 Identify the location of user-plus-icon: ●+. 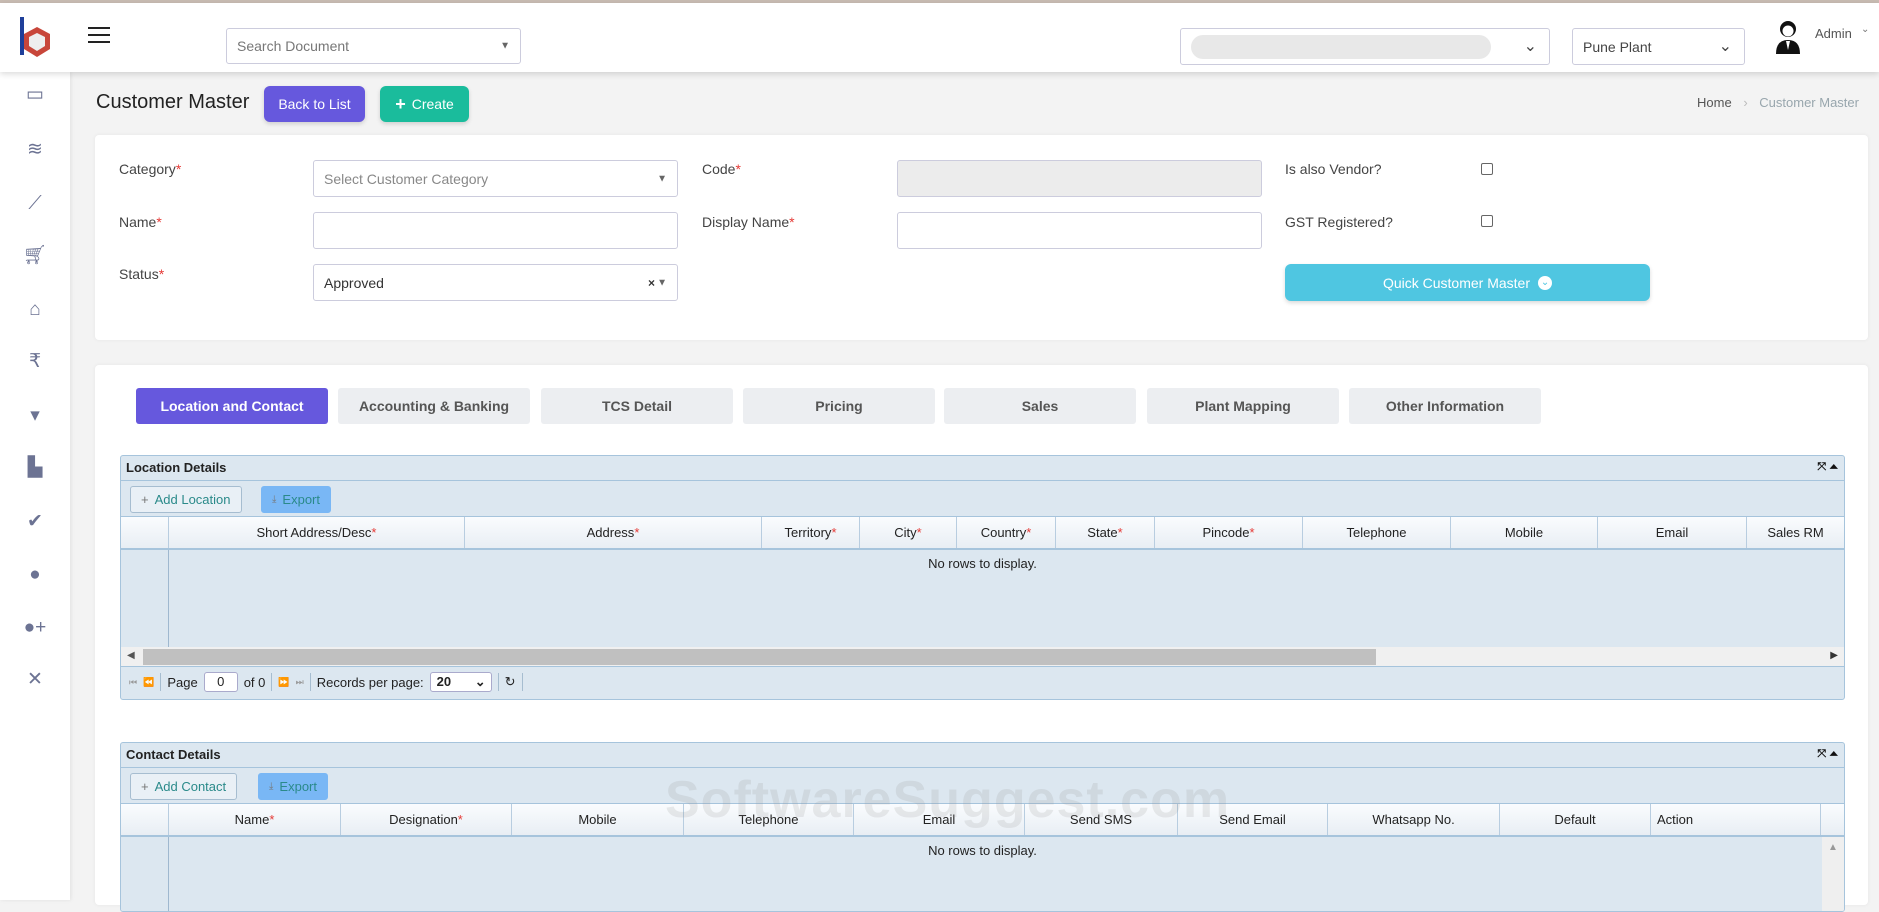
(35, 627).